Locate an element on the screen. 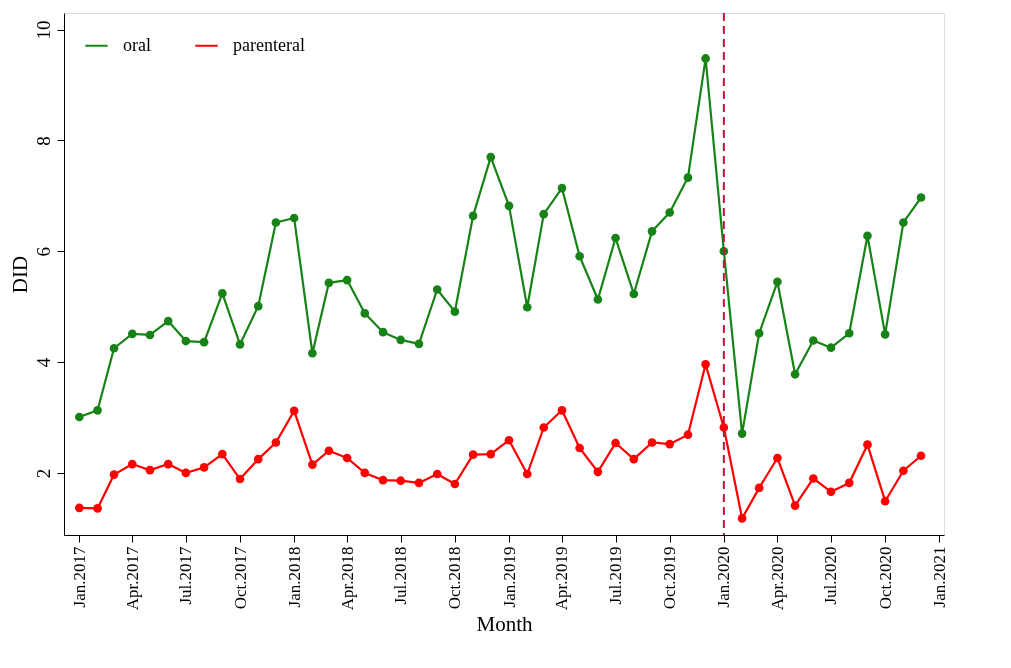 Image resolution: width=1011 pixels, height=668 pixels. x-tick-label: Apr.2018 is located at coordinates (347, 578).